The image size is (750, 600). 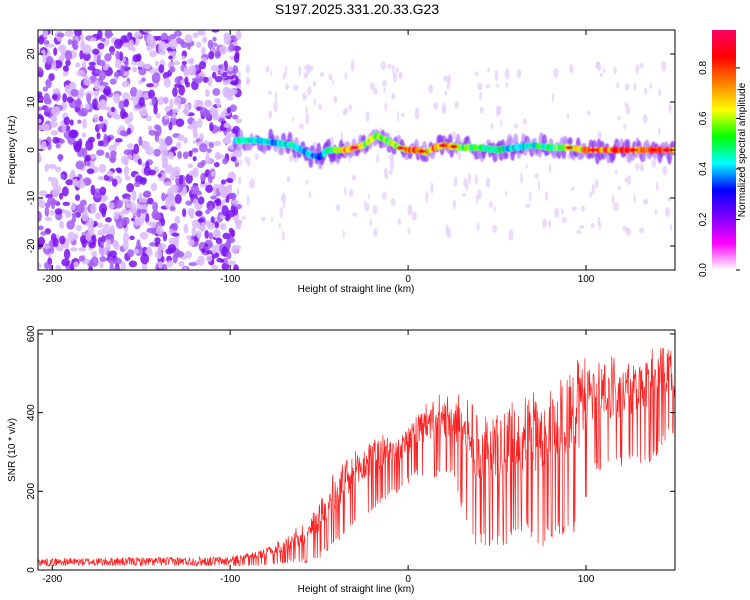 I want to click on spectrogram-xtick-label: 100, so click(x=586, y=279).